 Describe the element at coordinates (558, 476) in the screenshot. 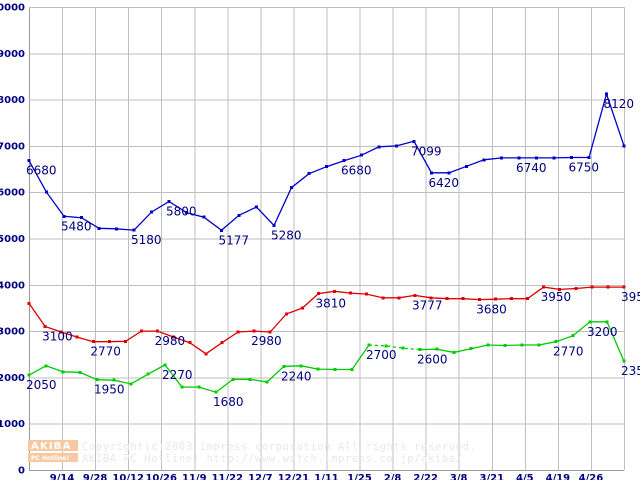

I see `x-axis-tick-label: 4/19` at that location.